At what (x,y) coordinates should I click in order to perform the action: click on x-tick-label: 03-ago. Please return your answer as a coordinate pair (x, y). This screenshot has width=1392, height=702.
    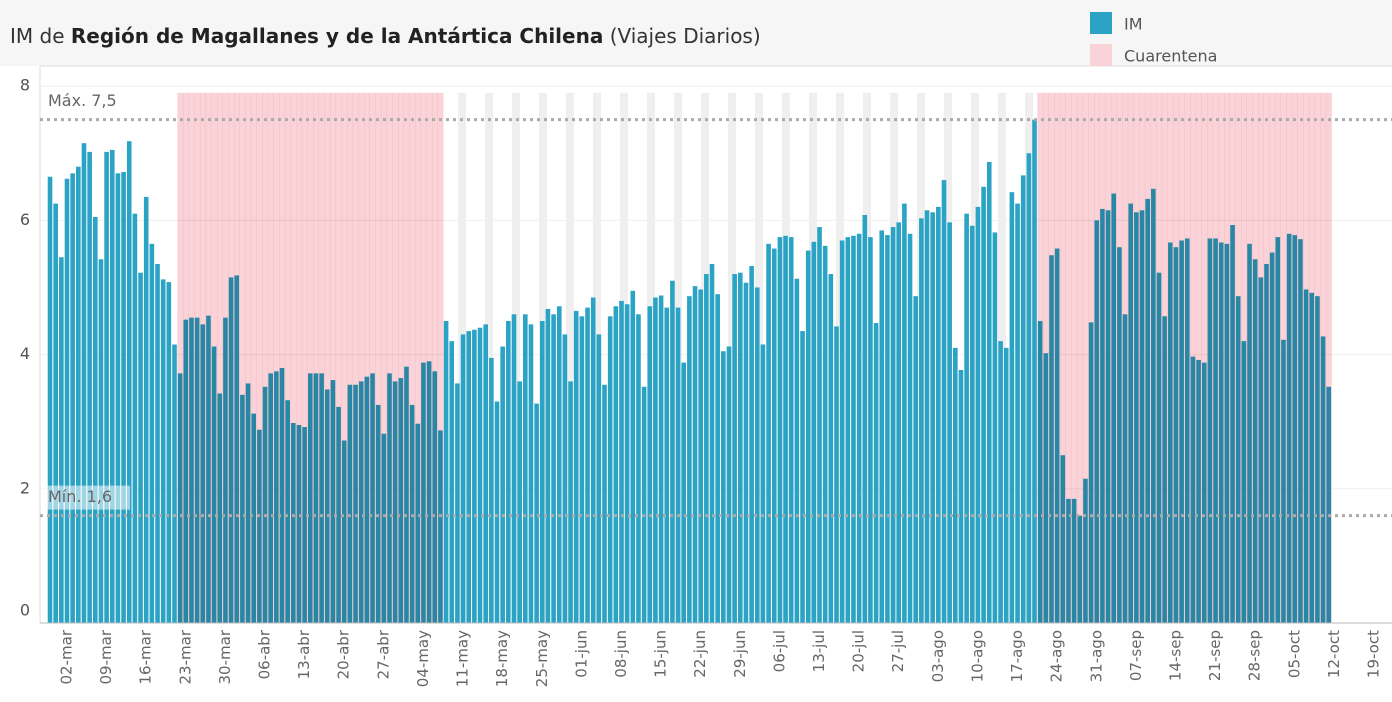
    Looking at the image, I should click on (938, 656).